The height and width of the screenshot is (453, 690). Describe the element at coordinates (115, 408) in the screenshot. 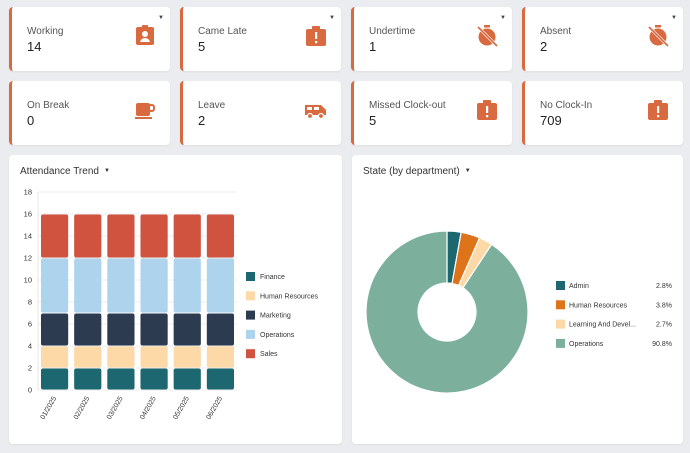

I see `x-tick-label: 03/2025` at that location.